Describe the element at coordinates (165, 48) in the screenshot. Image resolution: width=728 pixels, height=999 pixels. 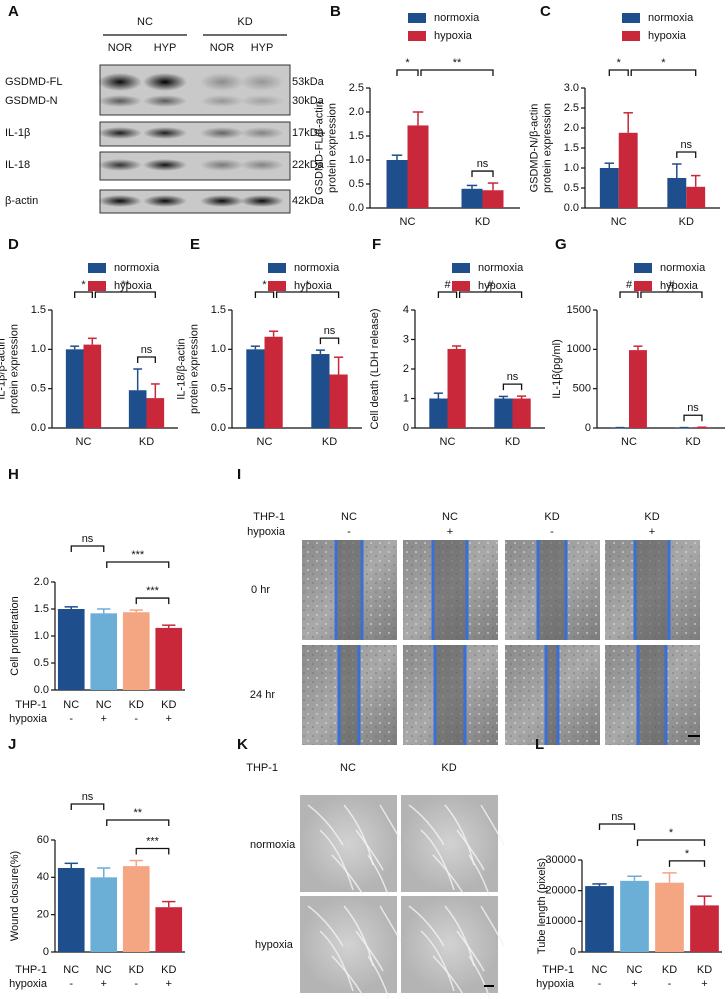
I see `label: HYP` at that location.